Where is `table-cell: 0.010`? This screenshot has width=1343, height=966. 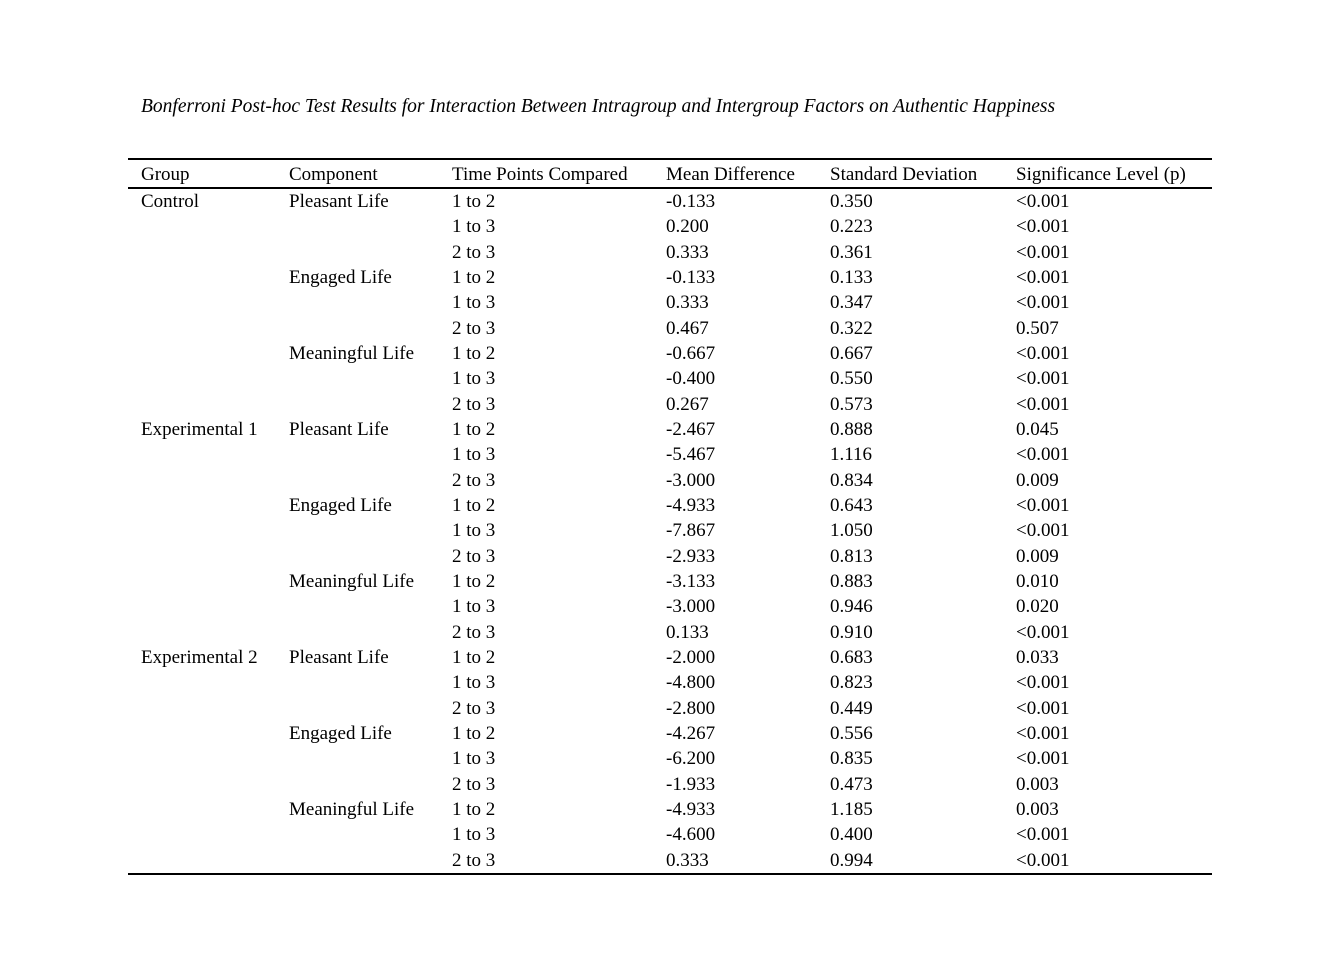
table-cell: 0.010 is located at coordinates (1037, 581).